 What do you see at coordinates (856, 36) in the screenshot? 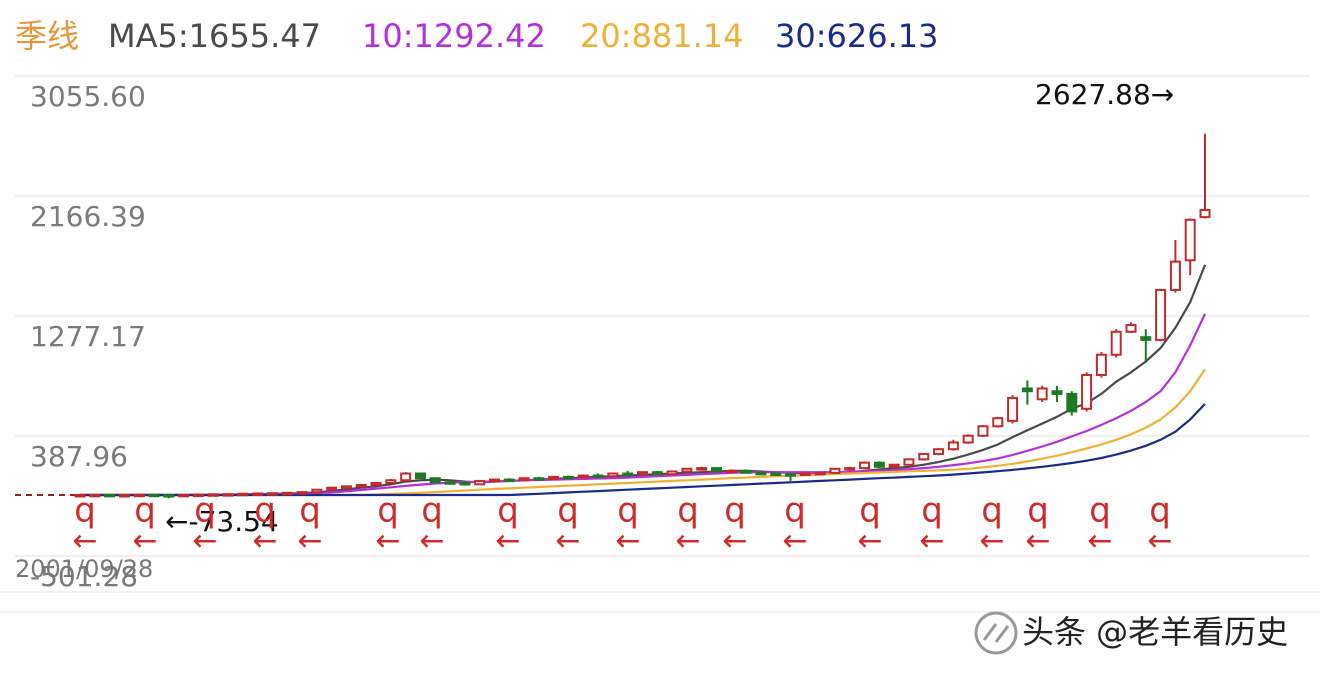
I see `legend-entry: 30:626.13` at bounding box center [856, 36].